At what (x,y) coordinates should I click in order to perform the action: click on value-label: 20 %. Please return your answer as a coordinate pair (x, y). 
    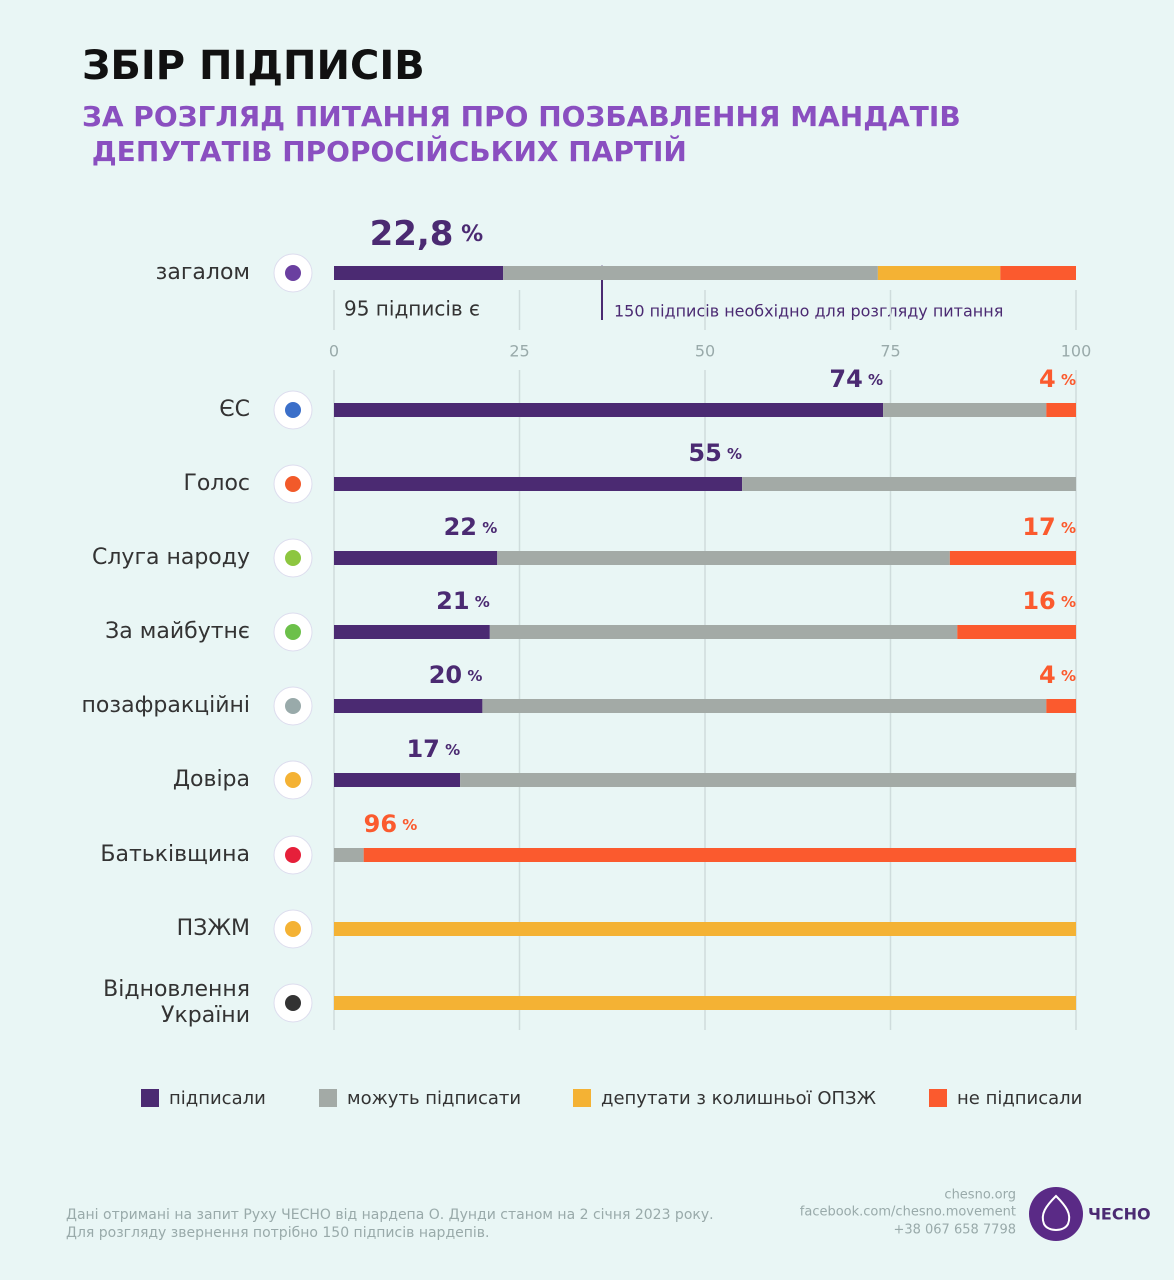
    Looking at the image, I should click on (456, 675).